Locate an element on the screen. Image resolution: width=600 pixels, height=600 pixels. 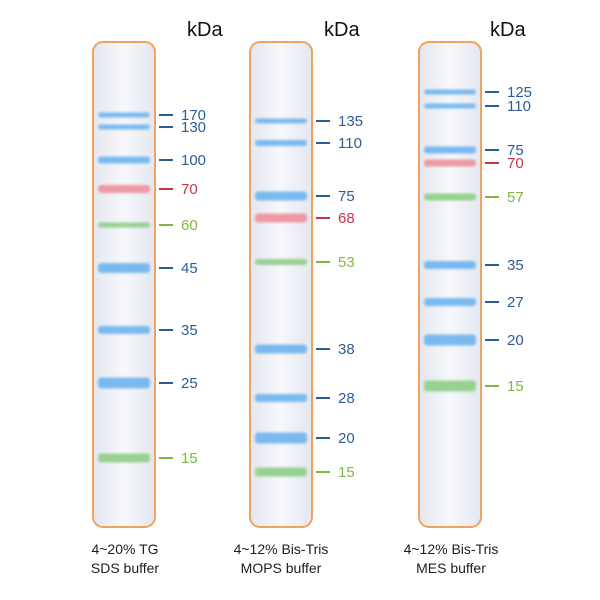
marker-label: 27 is located at coordinates (515, 302).